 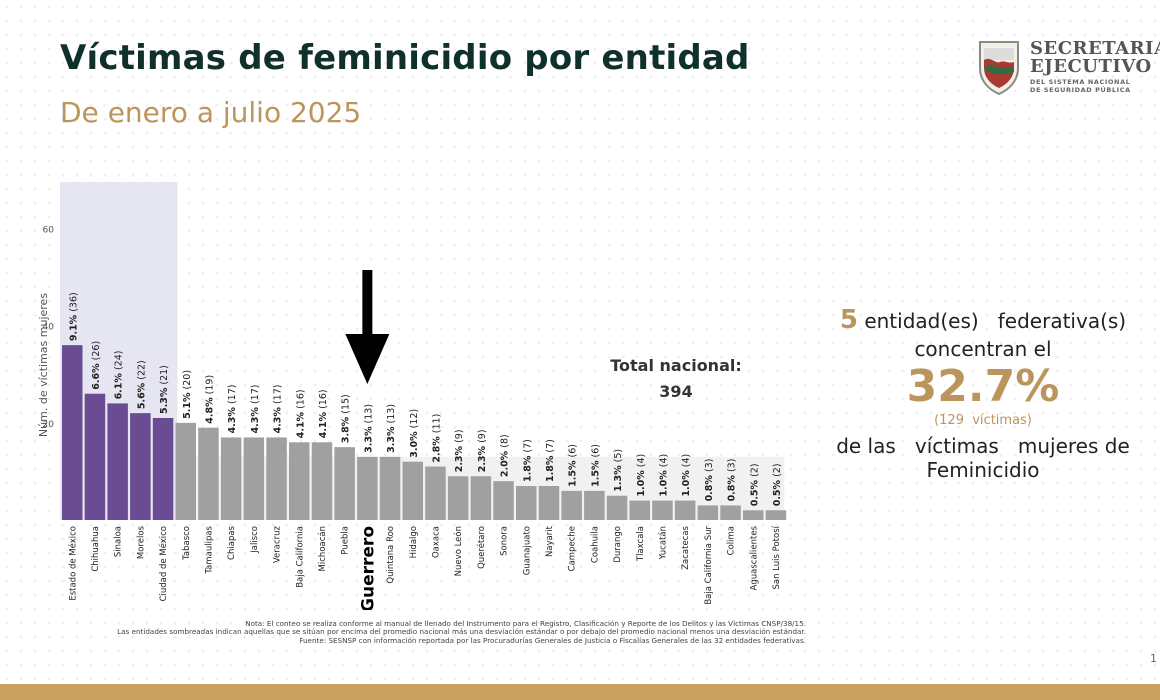 I want to click on shield-emblem-icon, so click(x=999, y=68).